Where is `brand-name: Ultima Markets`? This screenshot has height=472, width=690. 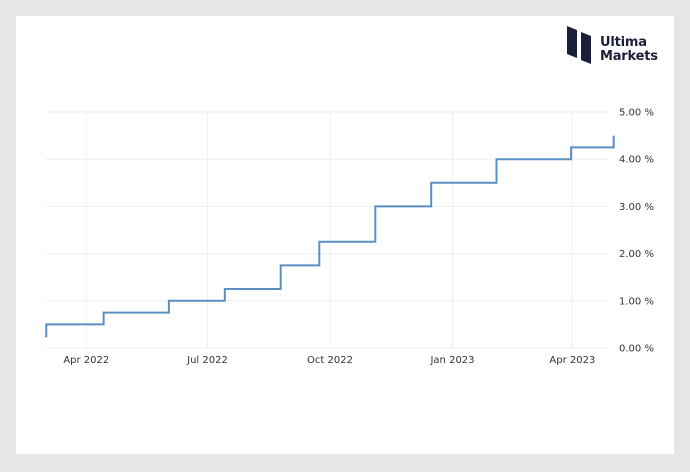 brand-name: Ultima Markets is located at coordinates (629, 50).